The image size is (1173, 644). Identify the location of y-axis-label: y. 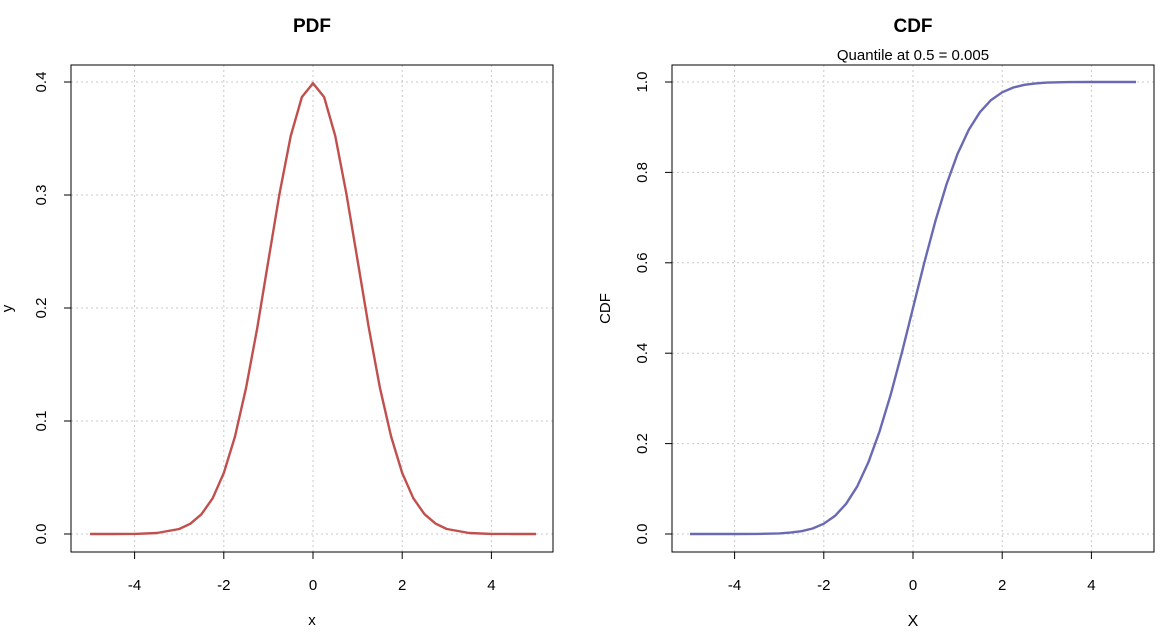
(8, 308).